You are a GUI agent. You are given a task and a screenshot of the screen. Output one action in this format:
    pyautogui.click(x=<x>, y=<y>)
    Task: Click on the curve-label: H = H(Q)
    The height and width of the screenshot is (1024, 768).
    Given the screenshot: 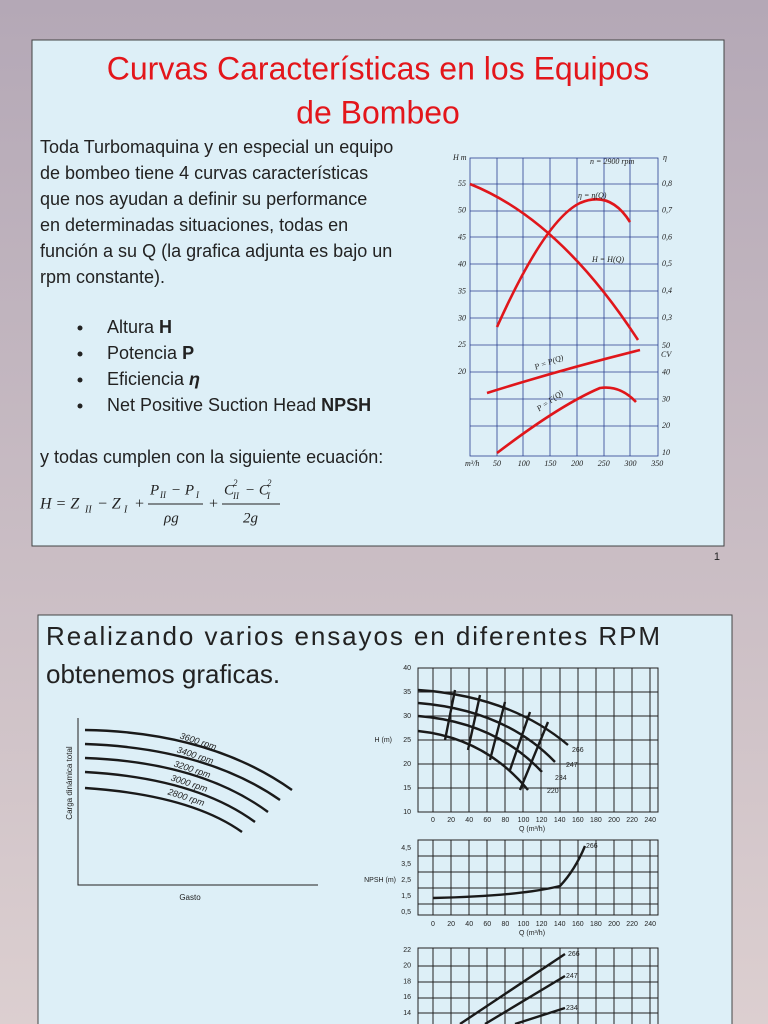 What is the action you would take?
    pyautogui.click(x=607, y=259)
    